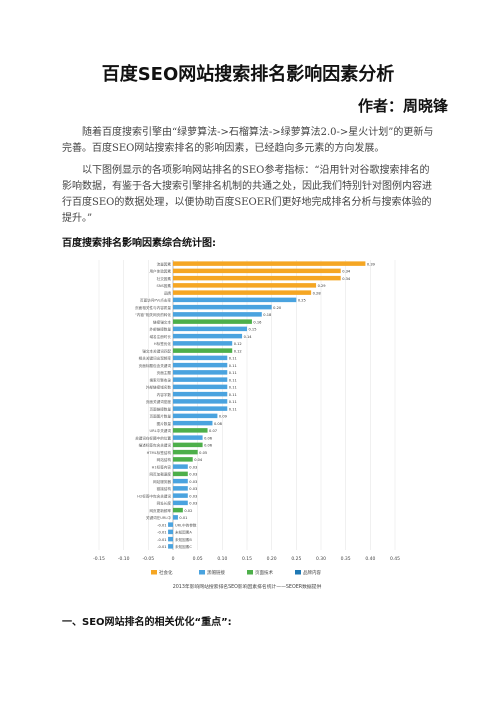  What do you see at coordinates (257, 322) in the screenshot?
I see `value-label: 0.16` at bounding box center [257, 322].